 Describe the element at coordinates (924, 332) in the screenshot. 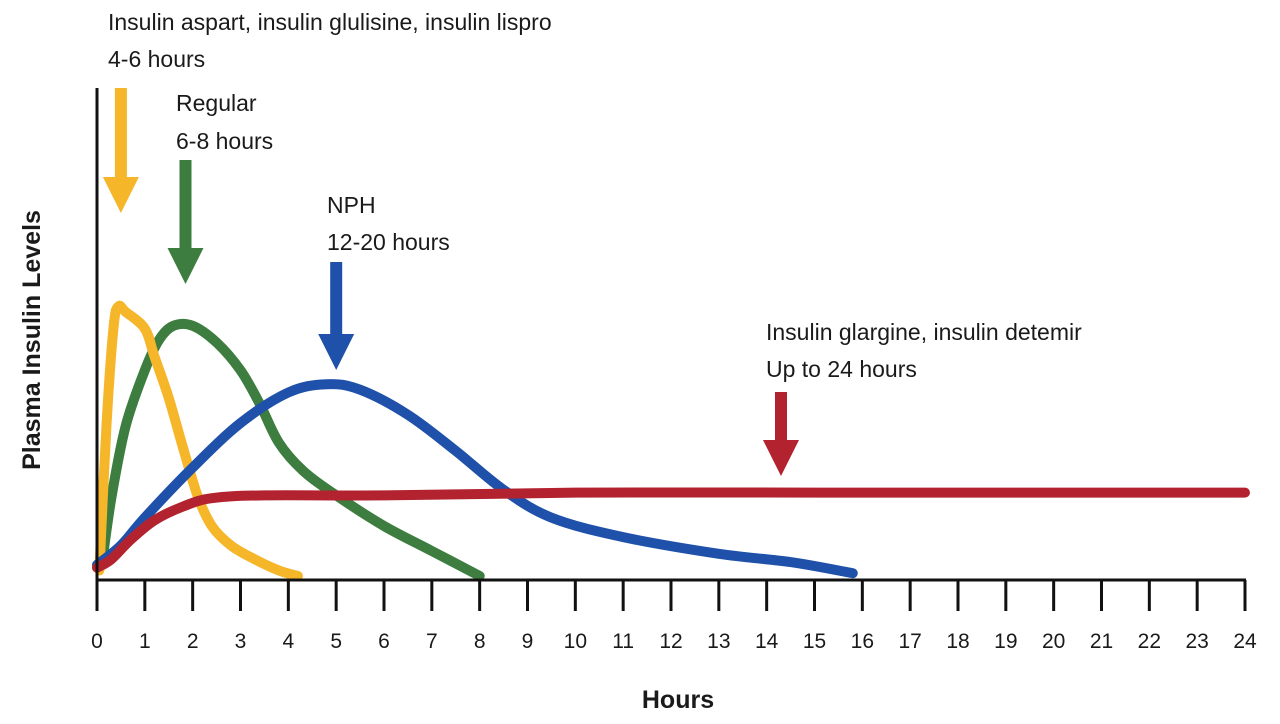

I see `long-acting-label-line-1: Insulin glargine, insulin detemir` at that location.